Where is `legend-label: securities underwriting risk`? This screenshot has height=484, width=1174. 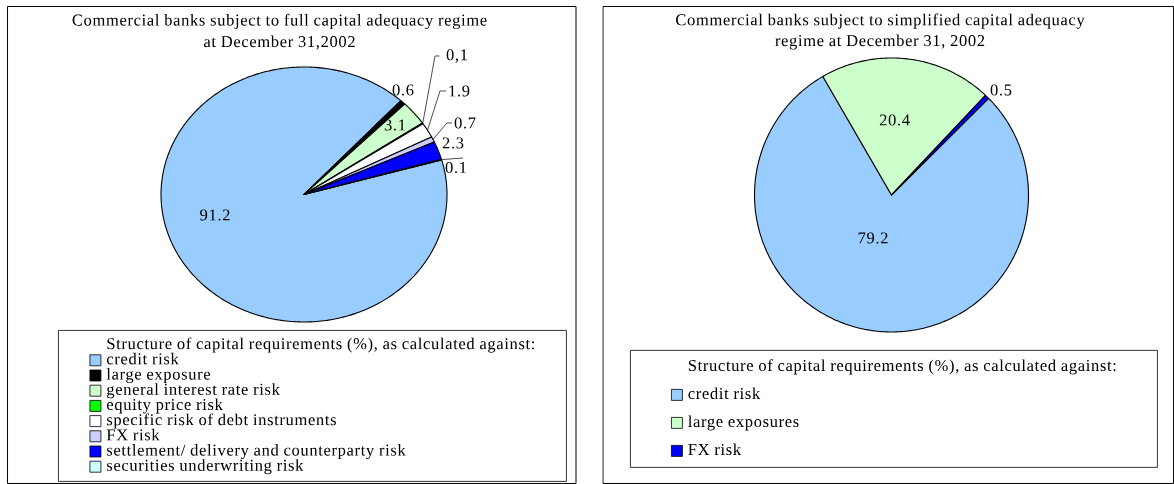 legend-label: securities underwriting risk is located at coordinates (205, 467).